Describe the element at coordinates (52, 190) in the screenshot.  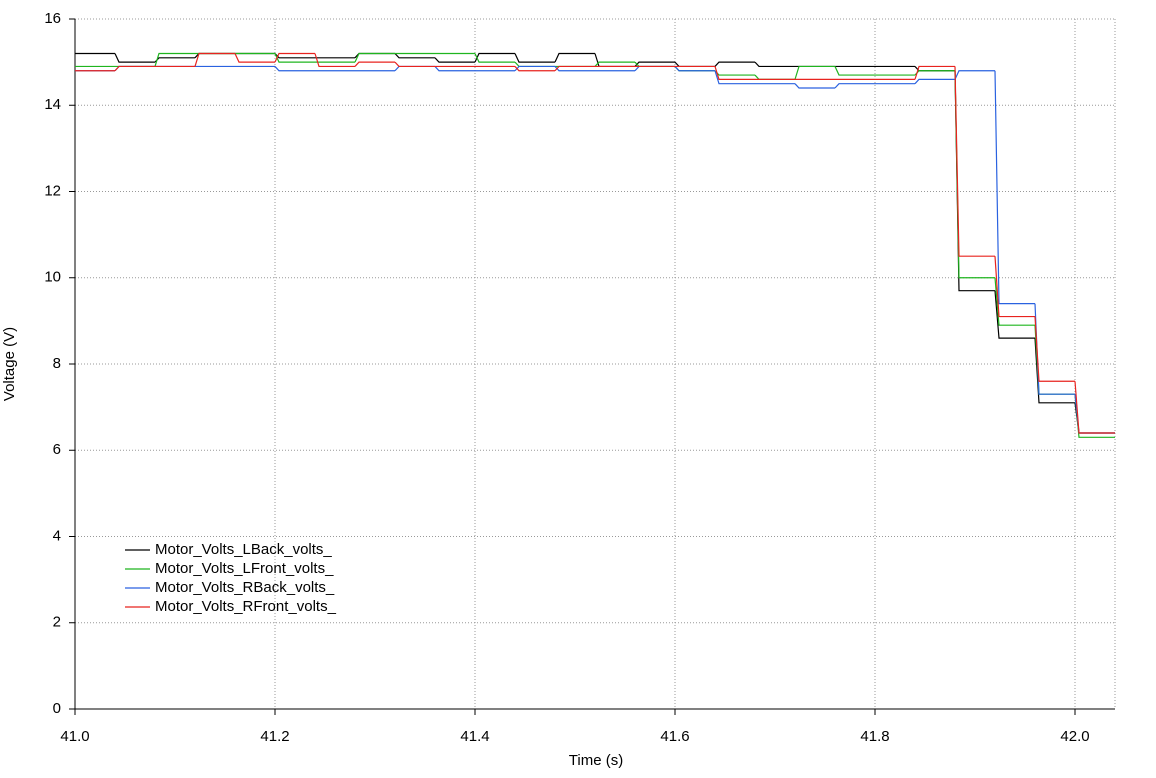
I see `y-tick-label: 12` at that location.